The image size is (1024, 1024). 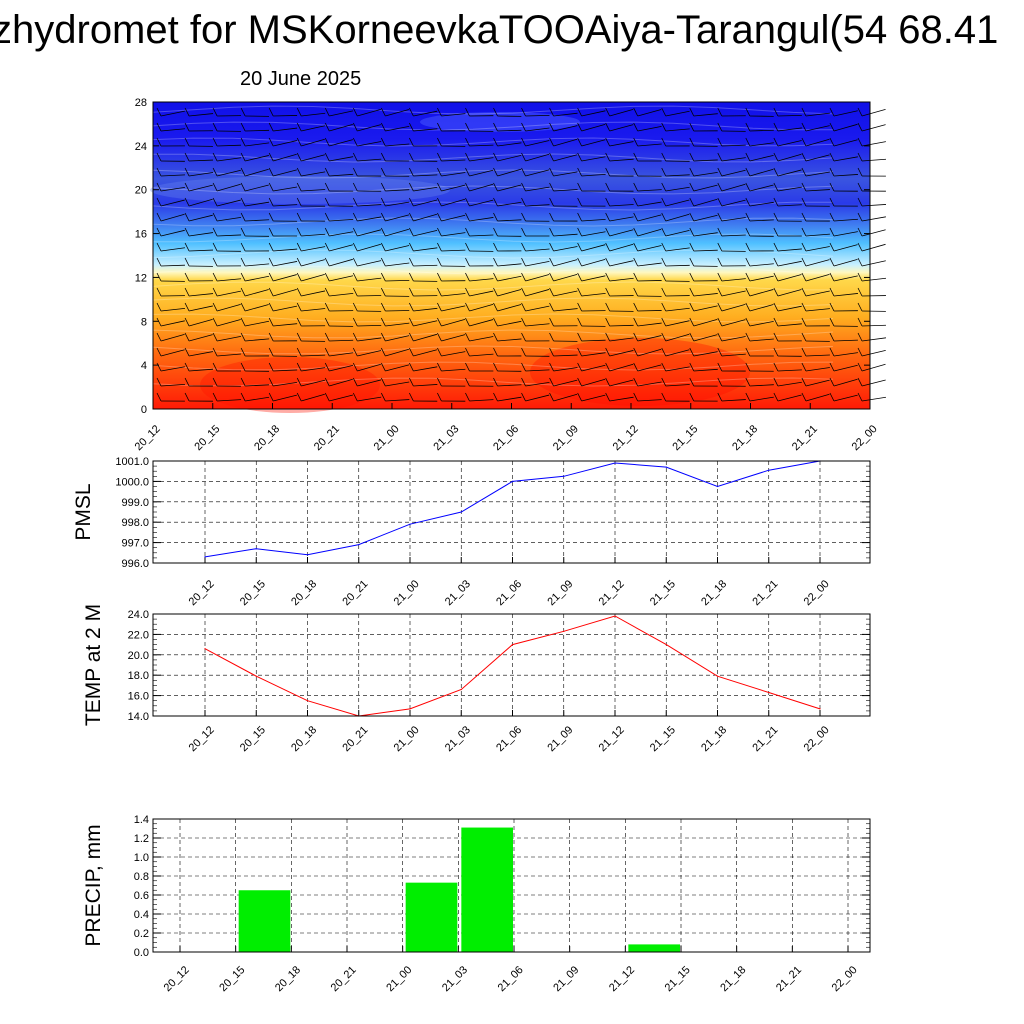 I want to click on x-tick-label: 21_12, so click(x=612, y=739).